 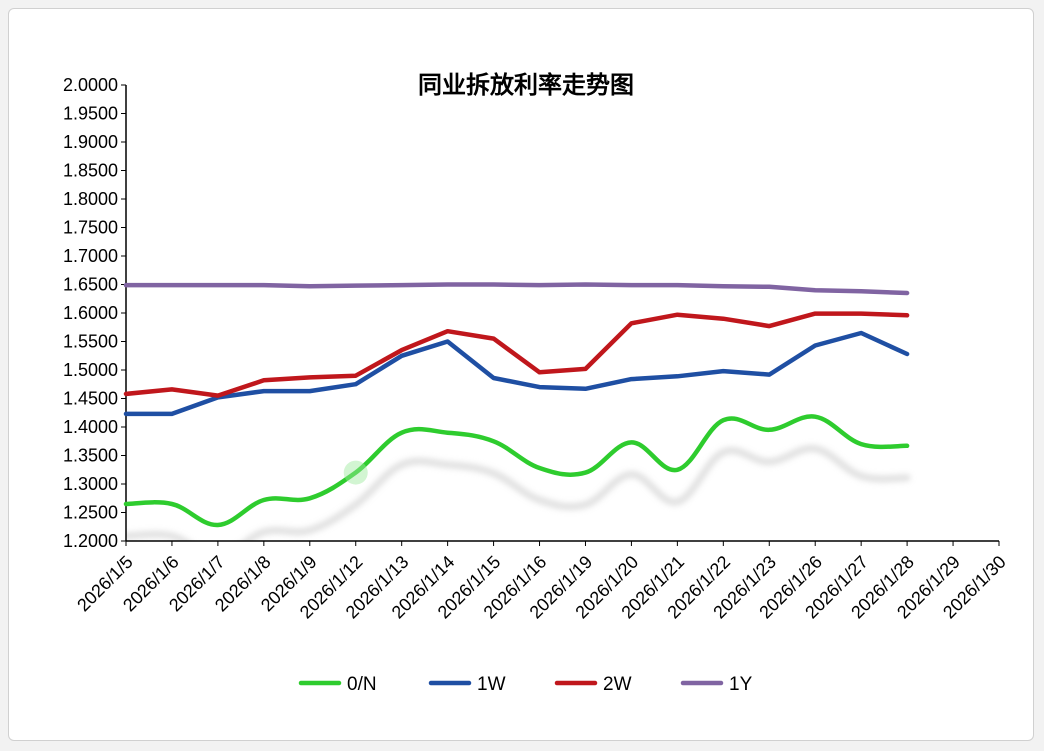 What do you see at coordinates (90, 342) in the screenshot?
I see `y-tick-label: 1.5500` at bounding box center [90, 342].